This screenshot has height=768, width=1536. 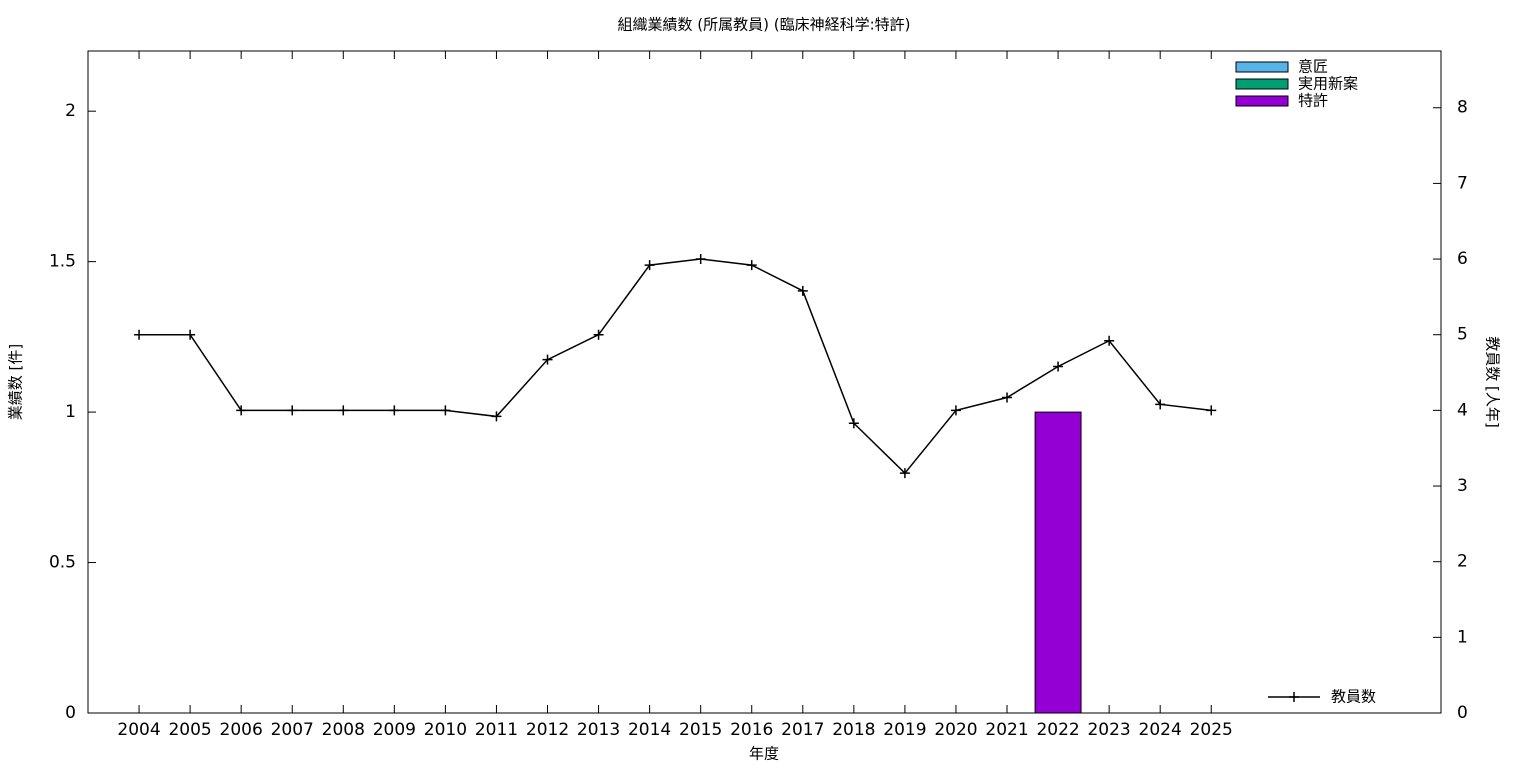 I want to click on chart-title: 組織業績数 (所属教員) (臨床神経科学:特許), so click(x=764, y=25).